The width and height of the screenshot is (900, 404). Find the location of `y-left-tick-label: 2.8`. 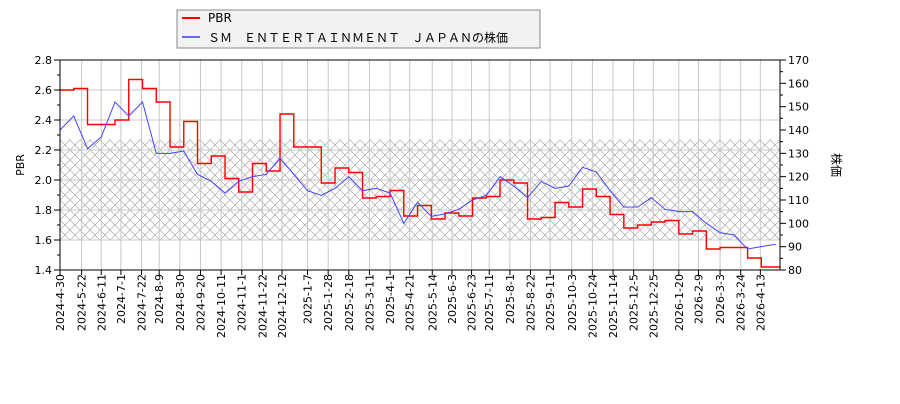

y-left-tick-label: 2.8 is located at coordinates (44, 60).